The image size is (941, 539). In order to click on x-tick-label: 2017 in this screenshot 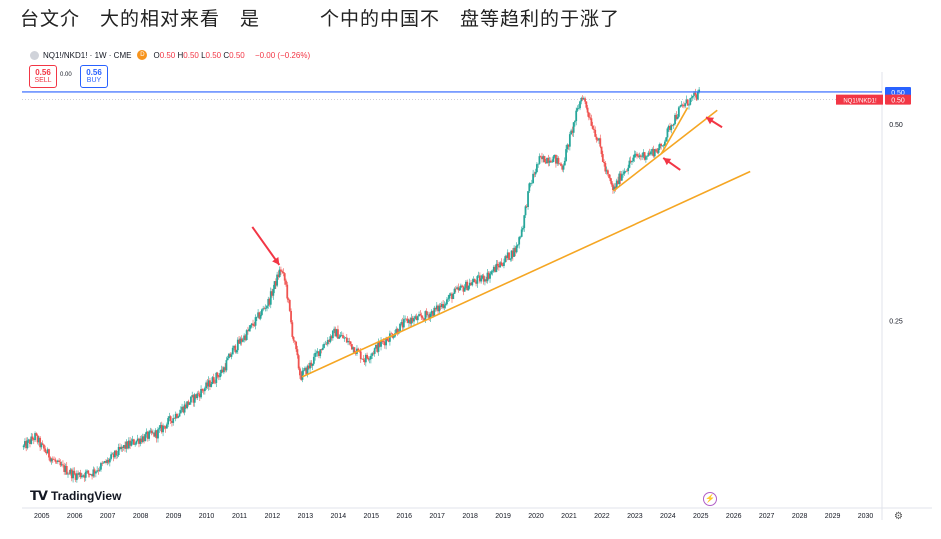, I will do `click(437, 516)`.